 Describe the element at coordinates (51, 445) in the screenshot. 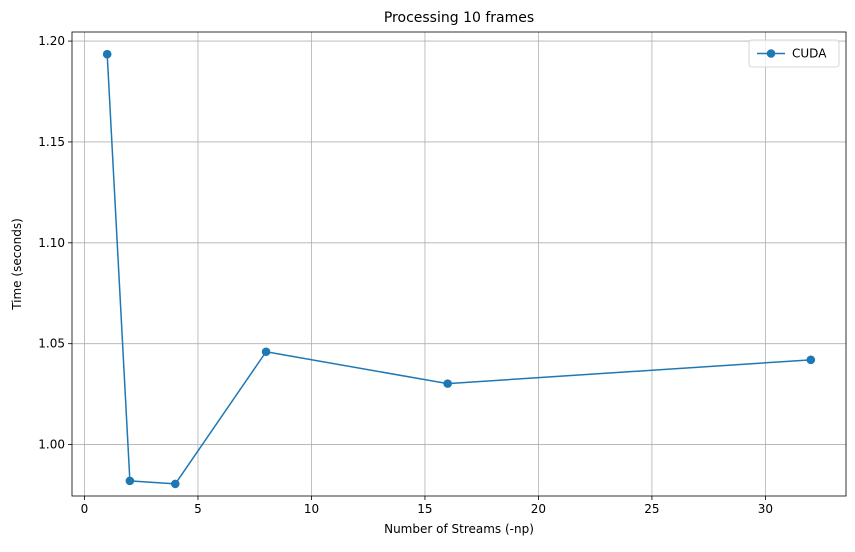

I see `y-tick-label: 1.00` at that location.